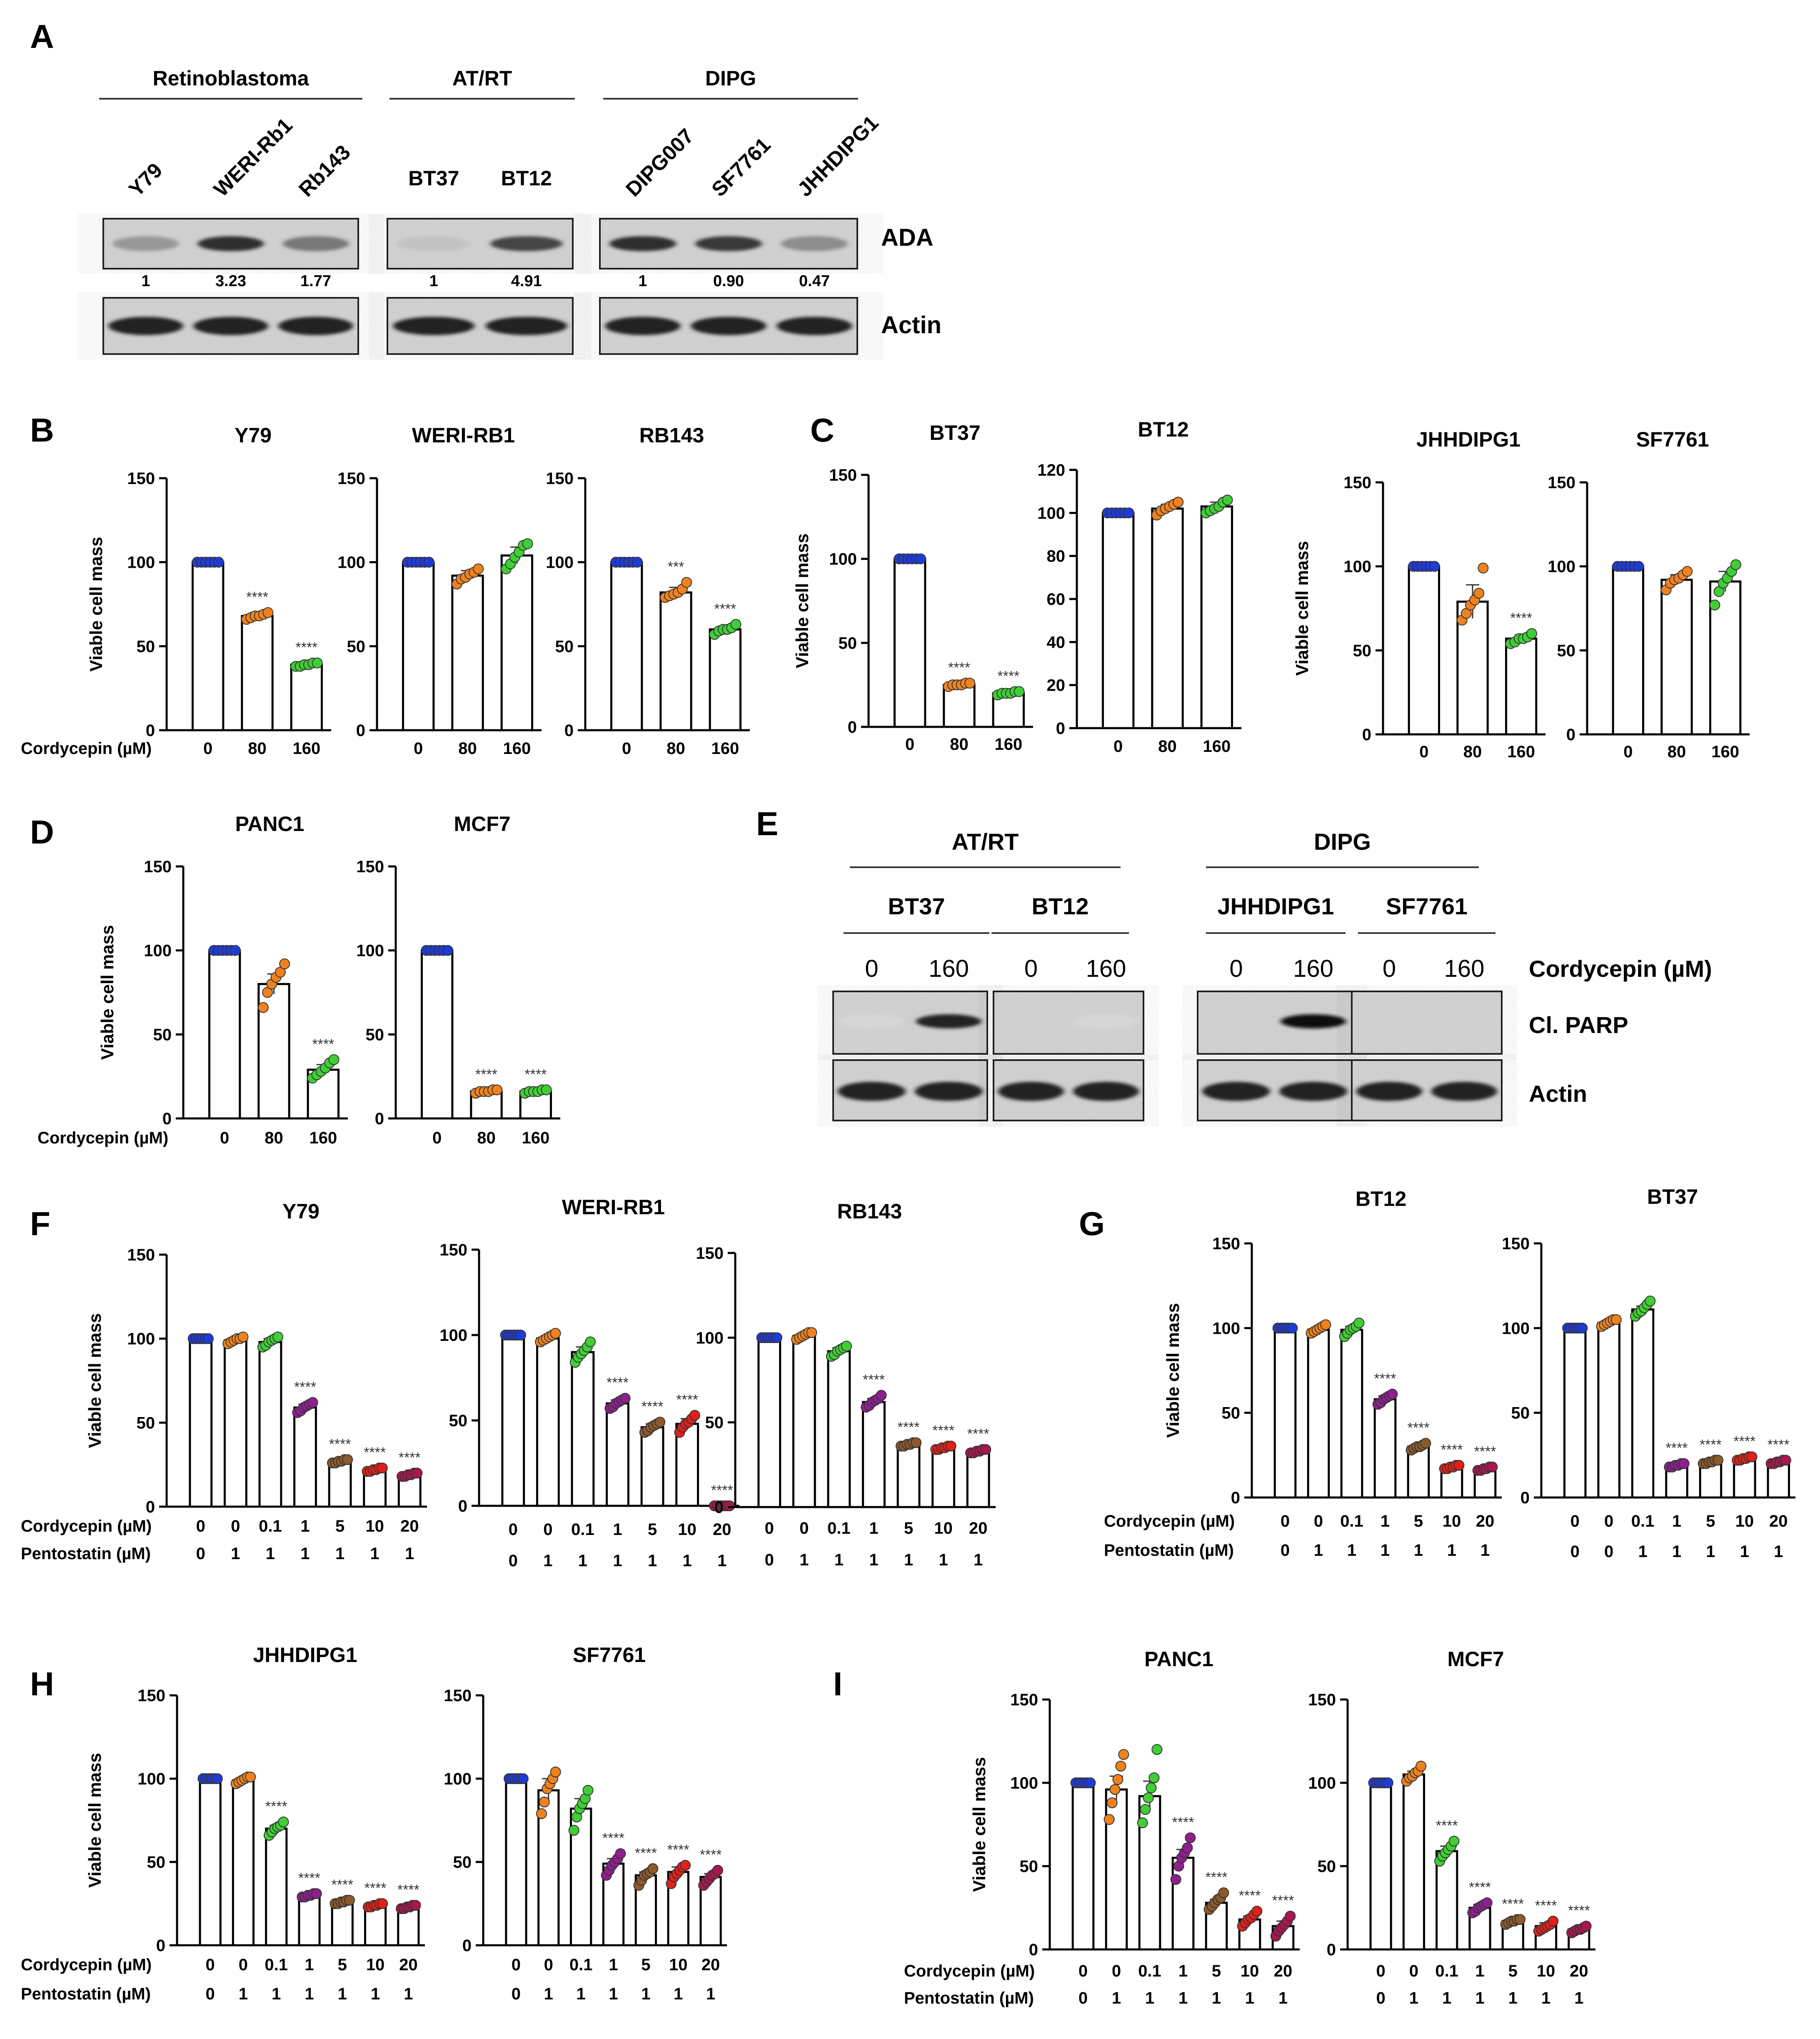  I want to click on blot-e-parp-band, so click(949, 1021).